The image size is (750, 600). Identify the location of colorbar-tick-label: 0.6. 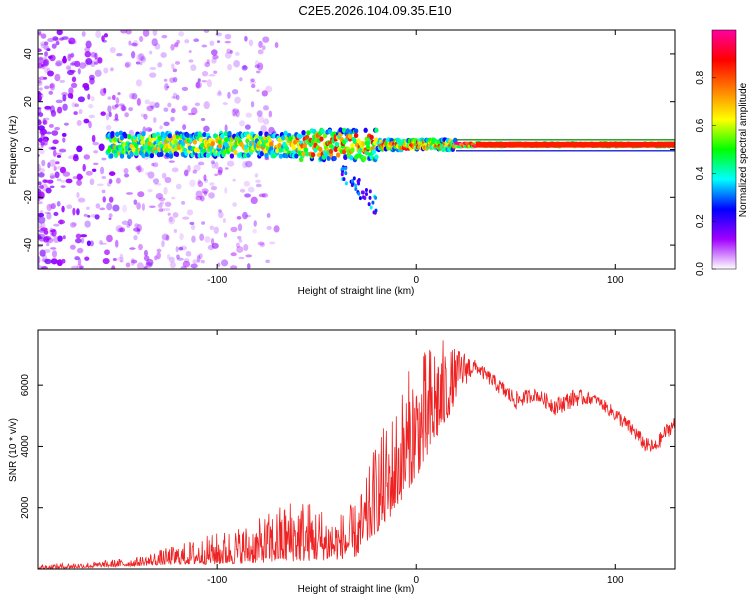
(700, 125).